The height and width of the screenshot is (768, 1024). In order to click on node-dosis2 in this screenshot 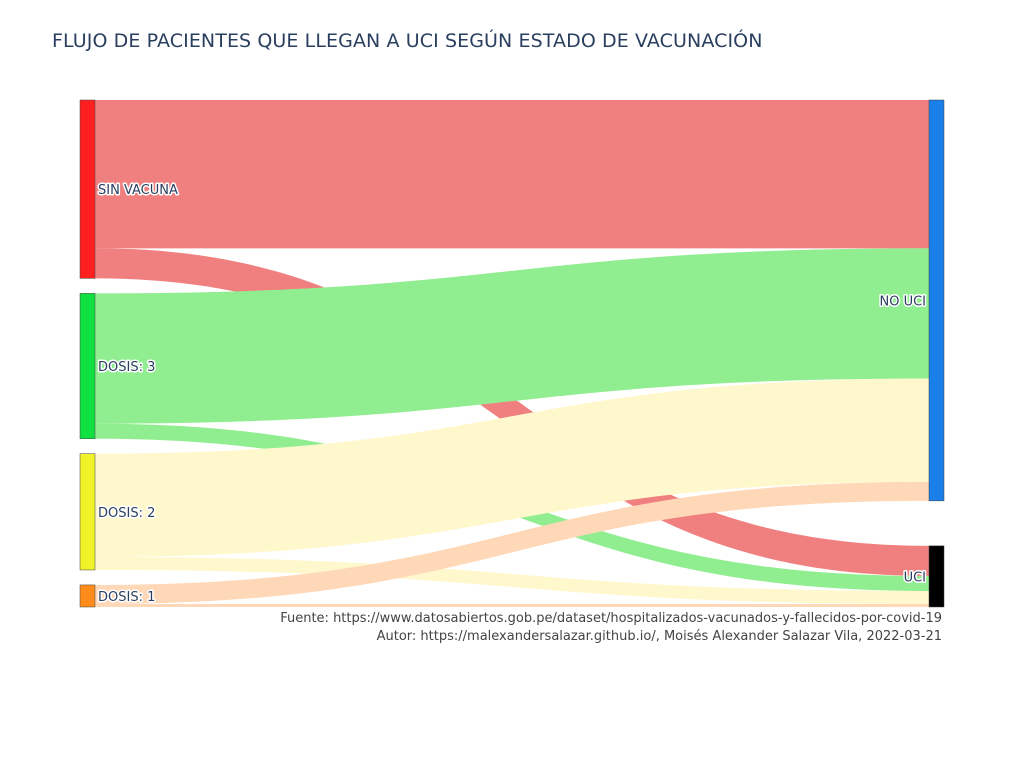, I will do `click(87, 512)`.